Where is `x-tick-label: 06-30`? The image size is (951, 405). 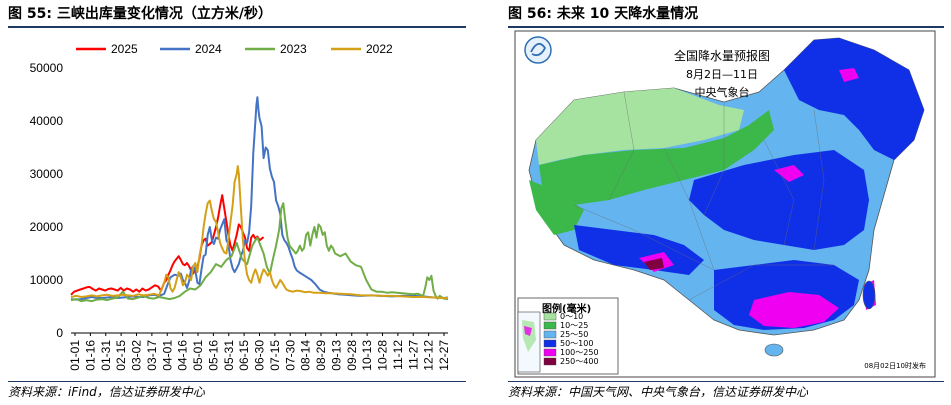
x-tick-label: 06-30 is located at coordinates (260, 355).